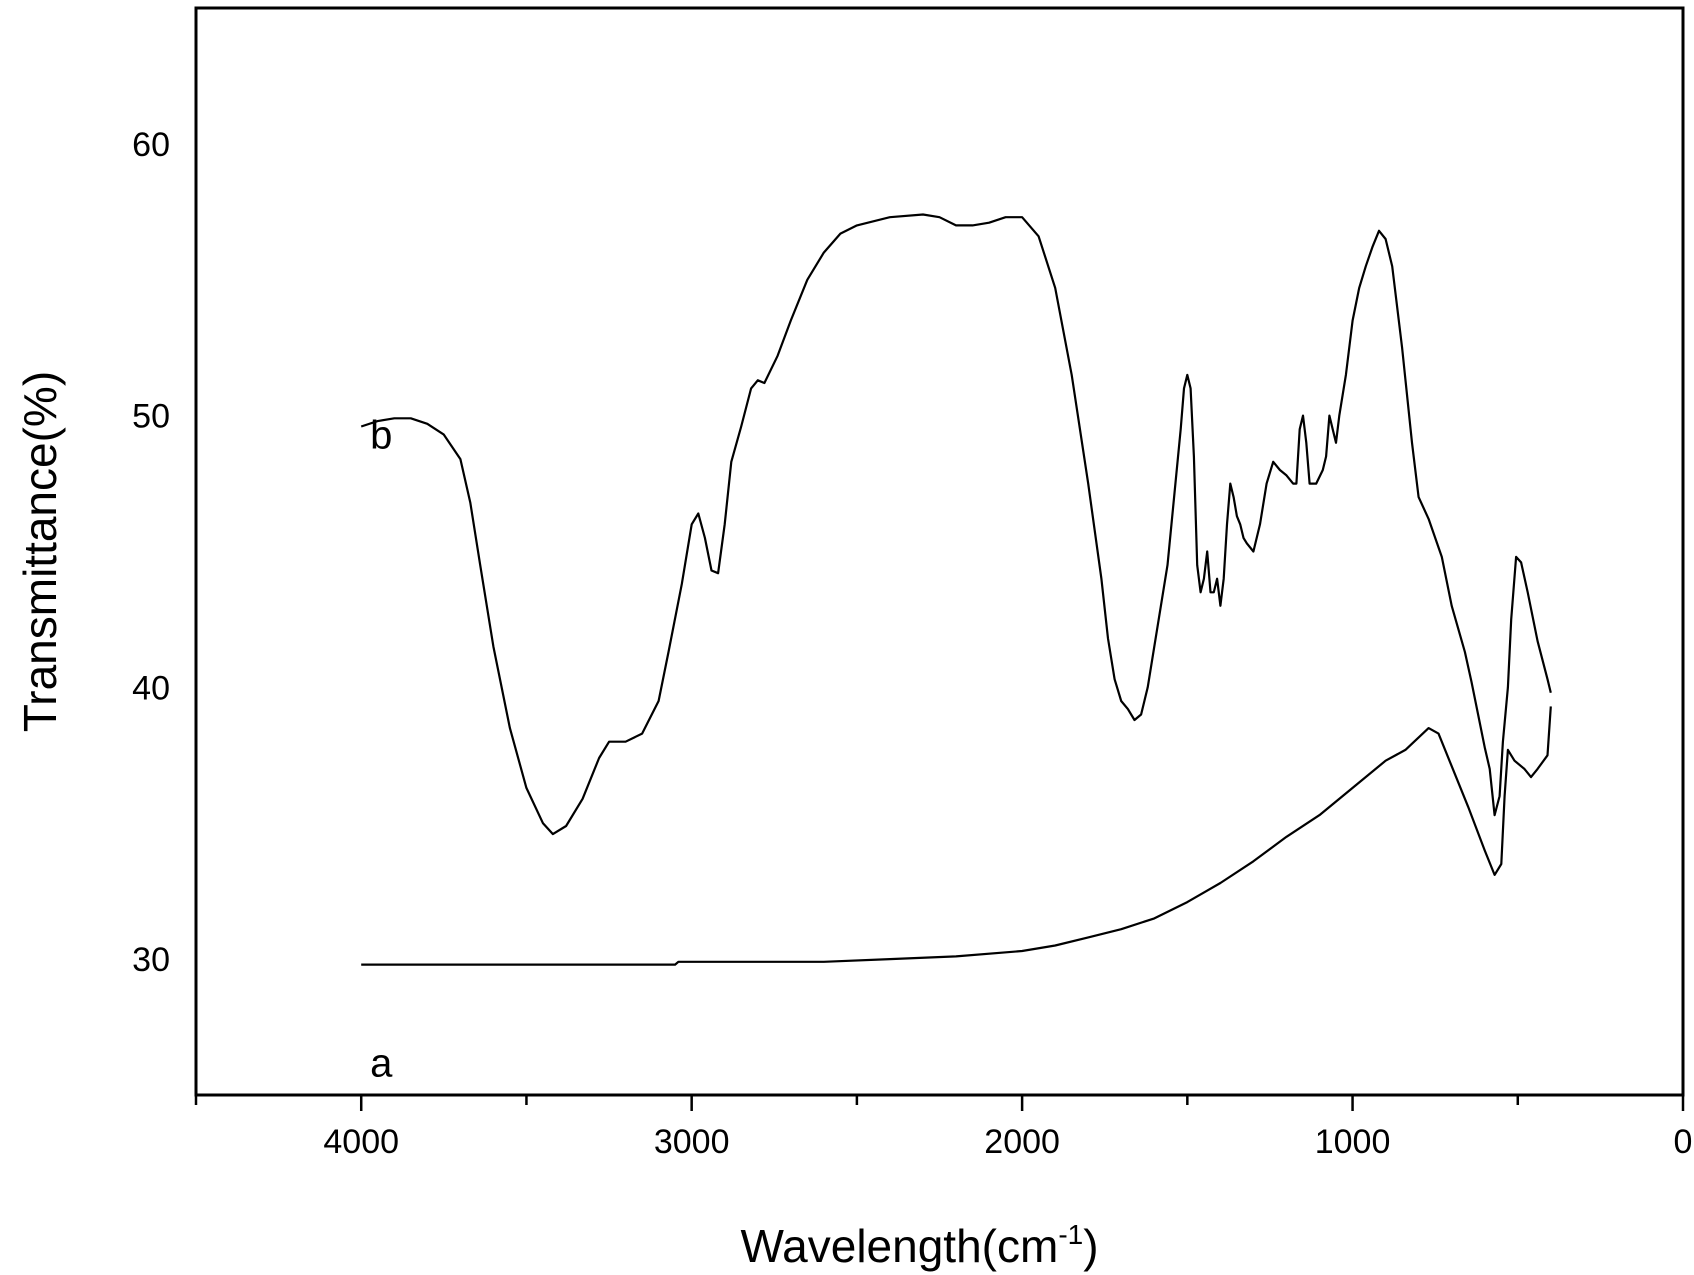 The width and height of the screenshot is (1694, 1275). I want to click on series-a-label: a, so click(381, 1063).